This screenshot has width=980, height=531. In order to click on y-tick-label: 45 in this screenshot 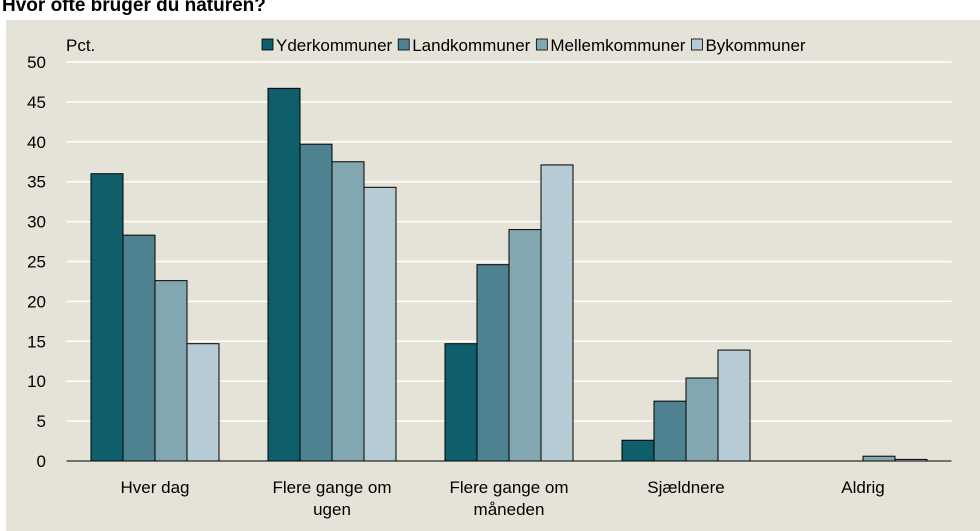, I will do `click(36, 102)`.